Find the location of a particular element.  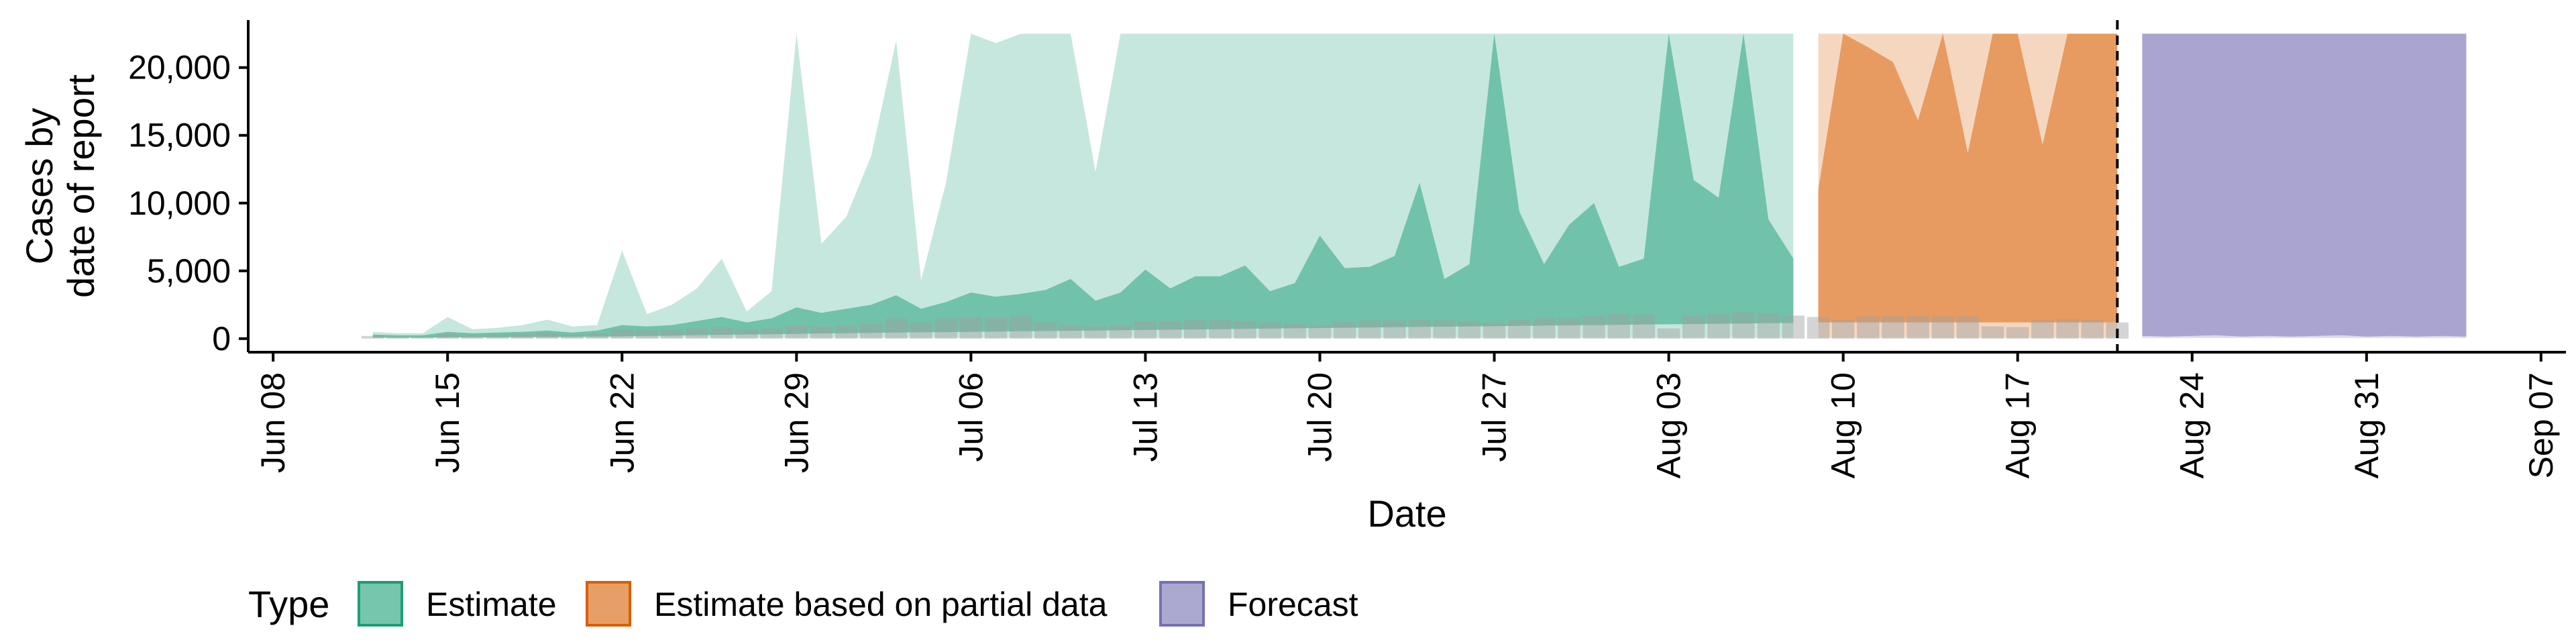

legend-key-forecast is located at coordinates (1182, 604).